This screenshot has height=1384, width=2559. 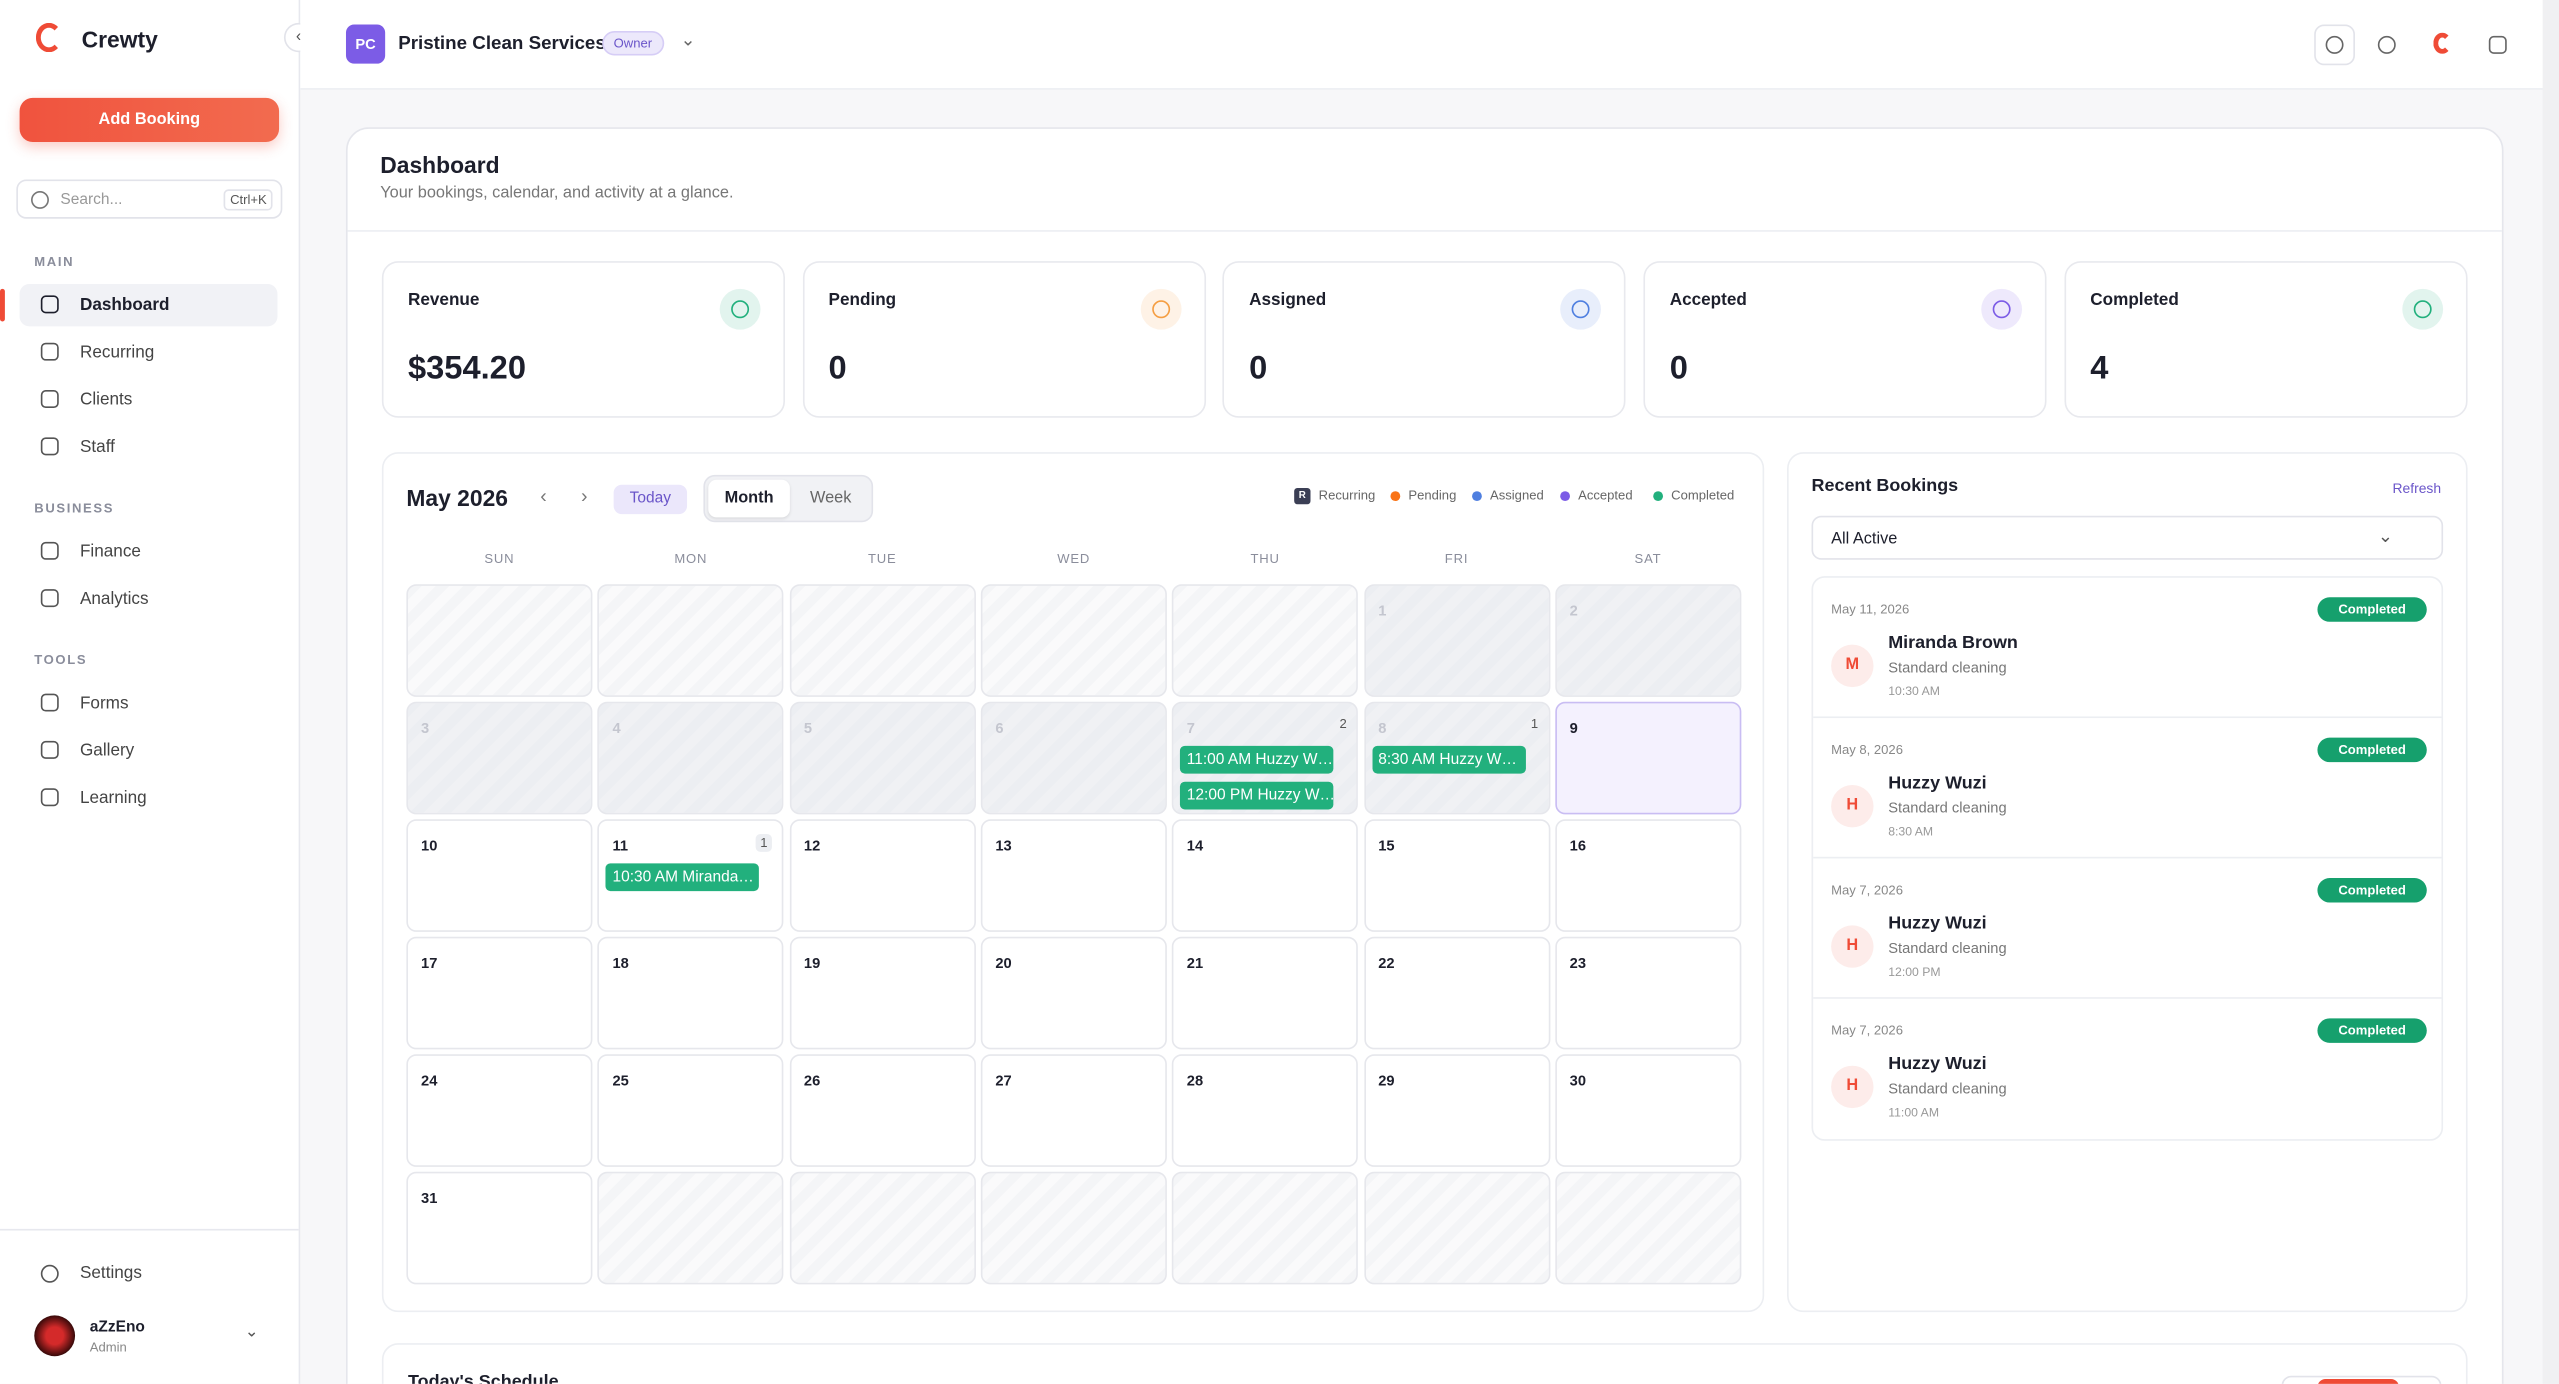 I want to click on day-number: 5, so click(x=808, y=728).